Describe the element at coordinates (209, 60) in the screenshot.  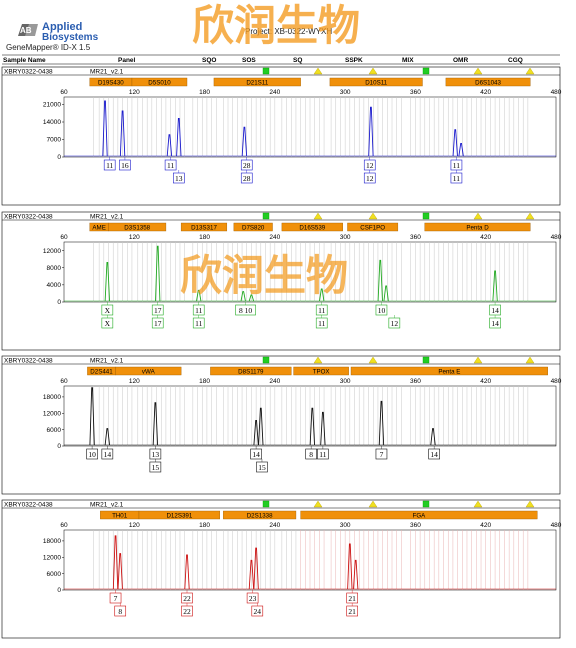
I see `column-header-sqo: SQO` at that location.